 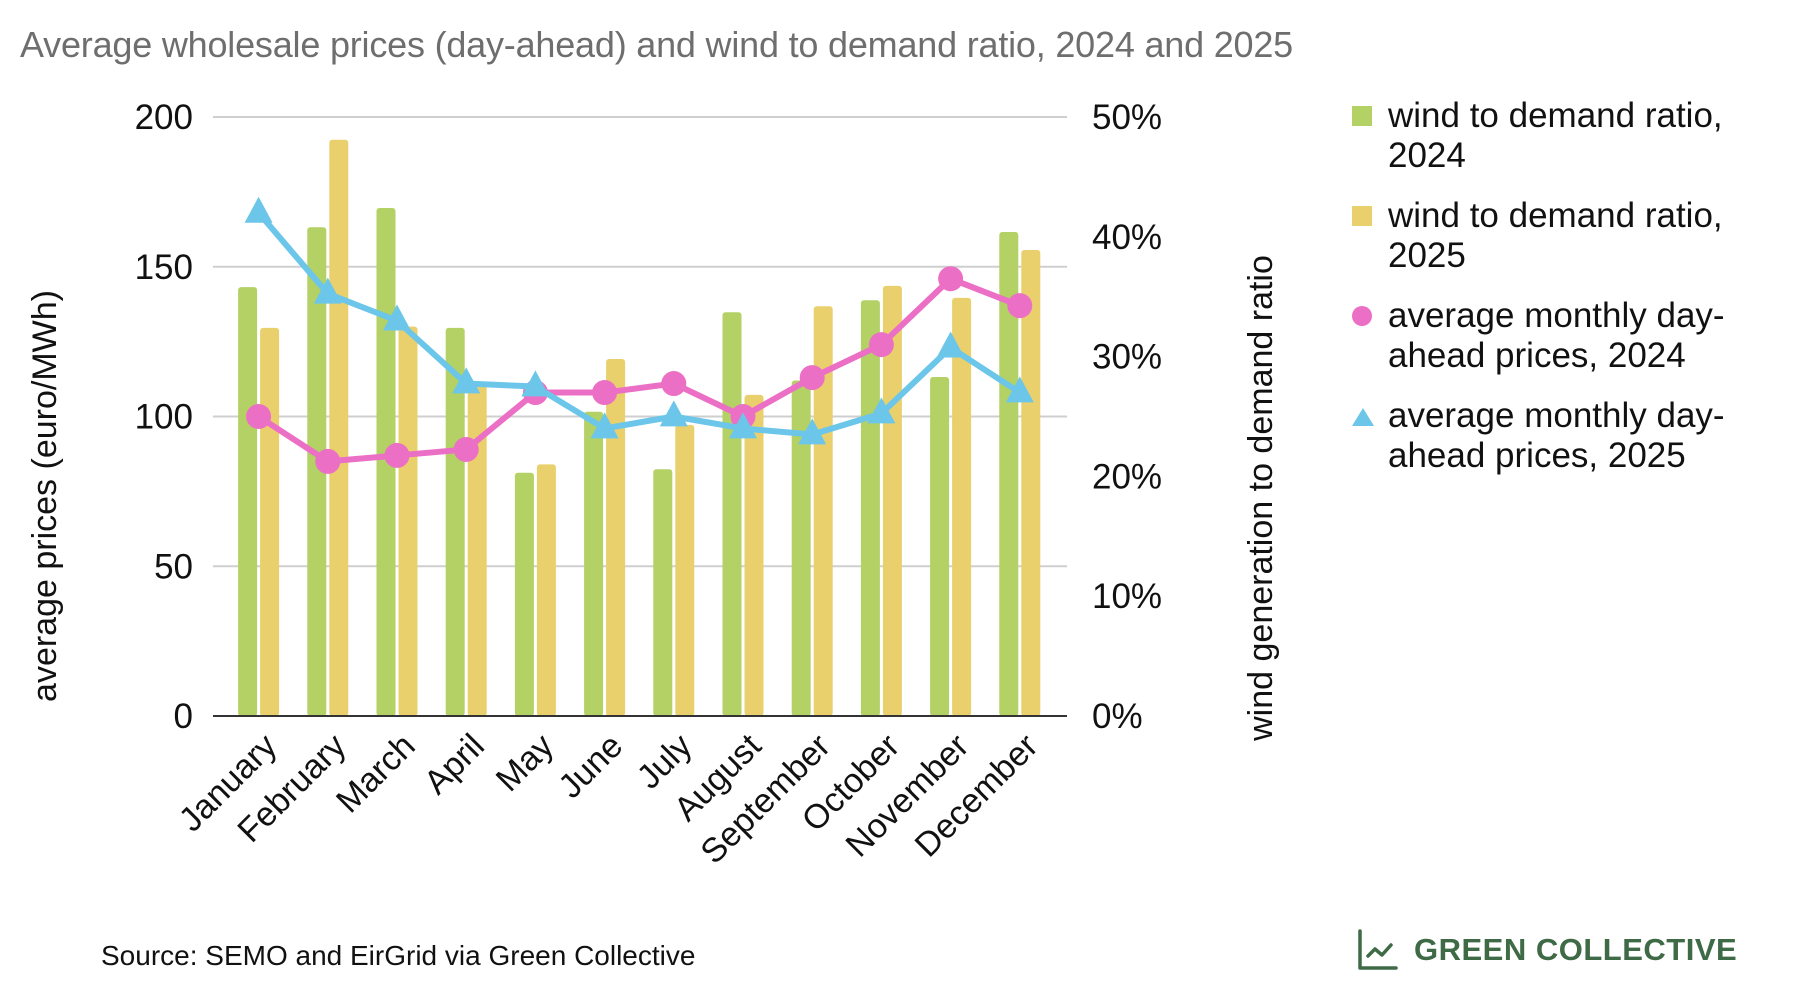 I want to click on marker-prices-2024-march, so click(x=397, y=455).